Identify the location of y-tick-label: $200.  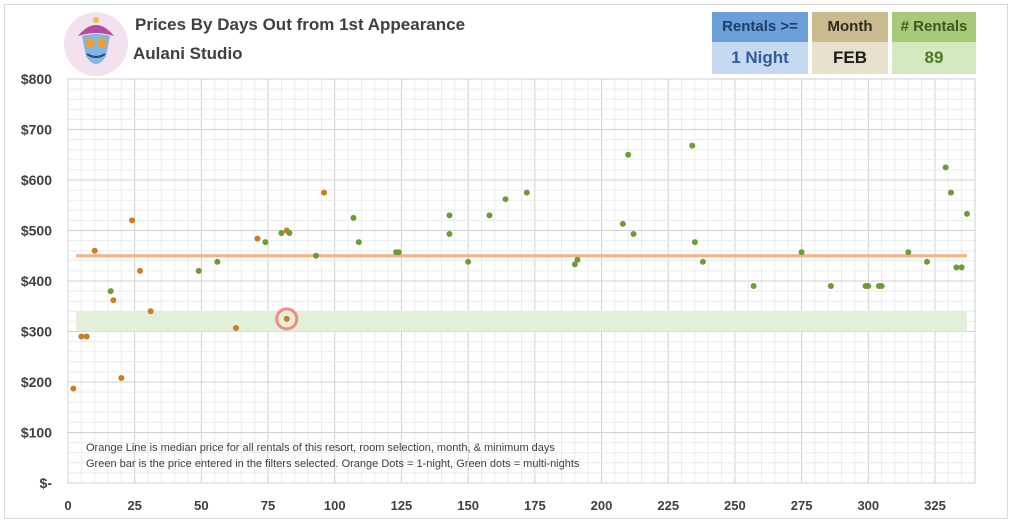
(36, 382).